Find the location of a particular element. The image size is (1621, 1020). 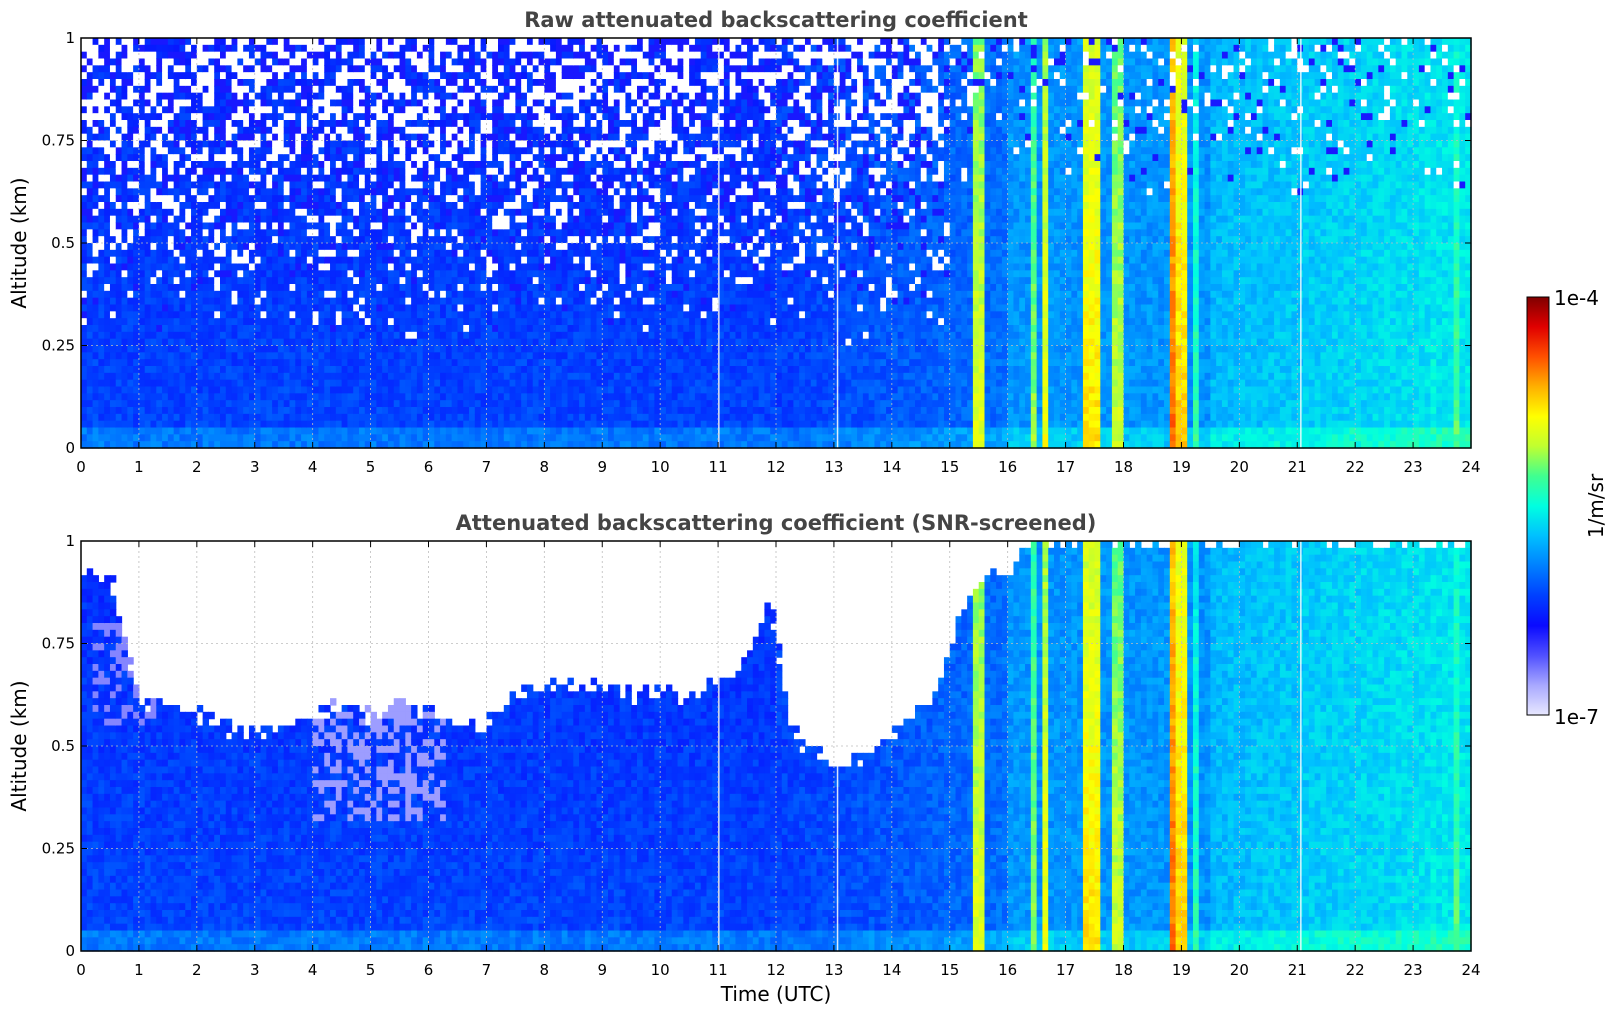

colorbar-max-label: 1e-4 is located at coordinates (1576, 298).